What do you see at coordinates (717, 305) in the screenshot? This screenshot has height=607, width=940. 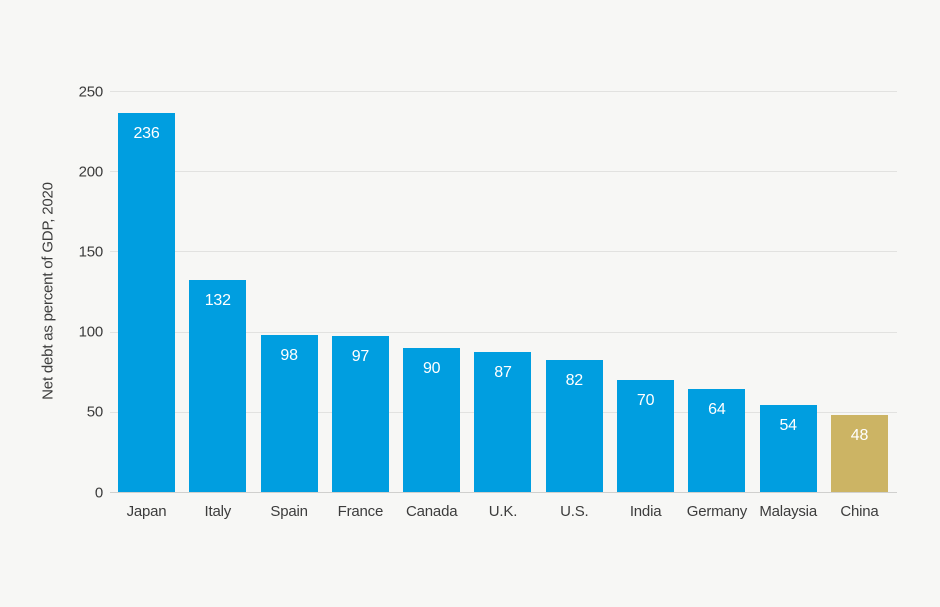 I see `bar-column-germany: 64 Germany` at bounding box center [717, 305].